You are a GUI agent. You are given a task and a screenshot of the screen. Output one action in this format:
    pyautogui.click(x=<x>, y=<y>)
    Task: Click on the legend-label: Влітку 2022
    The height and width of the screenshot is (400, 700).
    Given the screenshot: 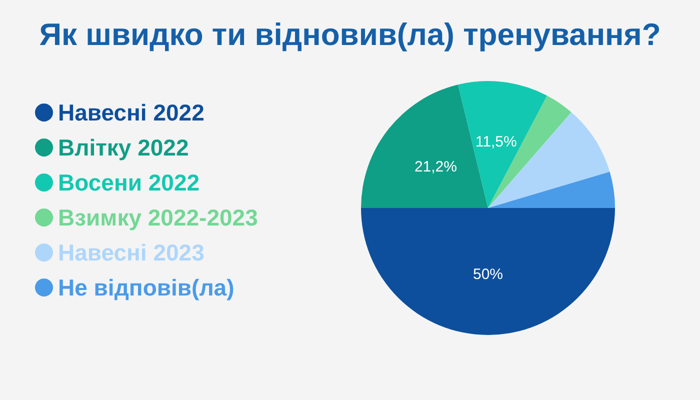 What is the action you would take?
    pyautogui.click(x=123, y=147)
    